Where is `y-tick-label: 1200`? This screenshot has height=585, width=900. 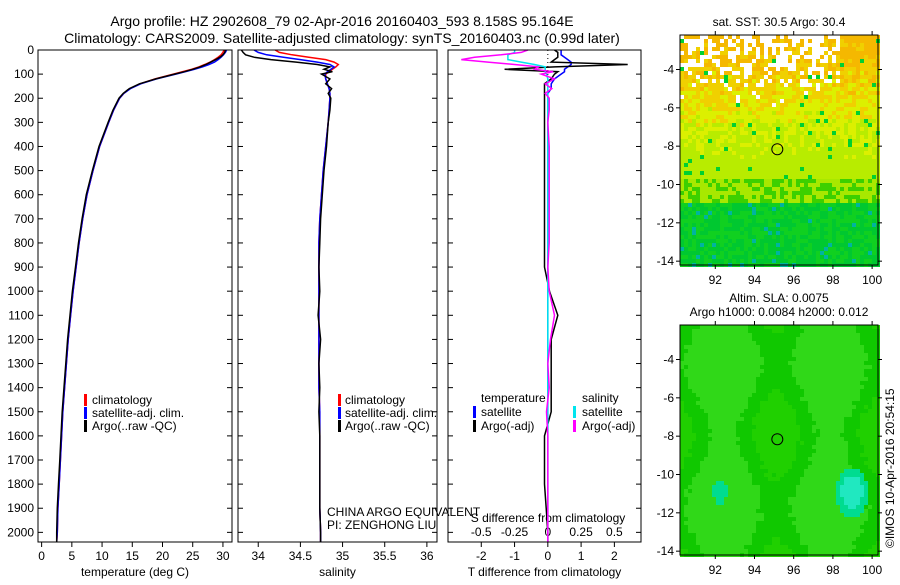
y-tick-label: 1200 is located at coordinates (20, 339).